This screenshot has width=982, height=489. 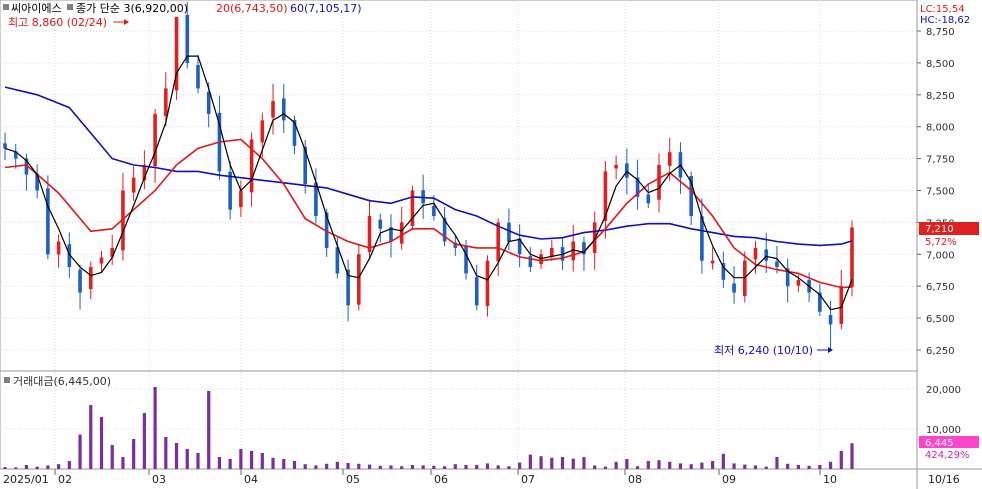 What do you see at coordinates (528, 479) in the screenshot?
I see `x-axis-label: 07` at bounding box center [528, 479].